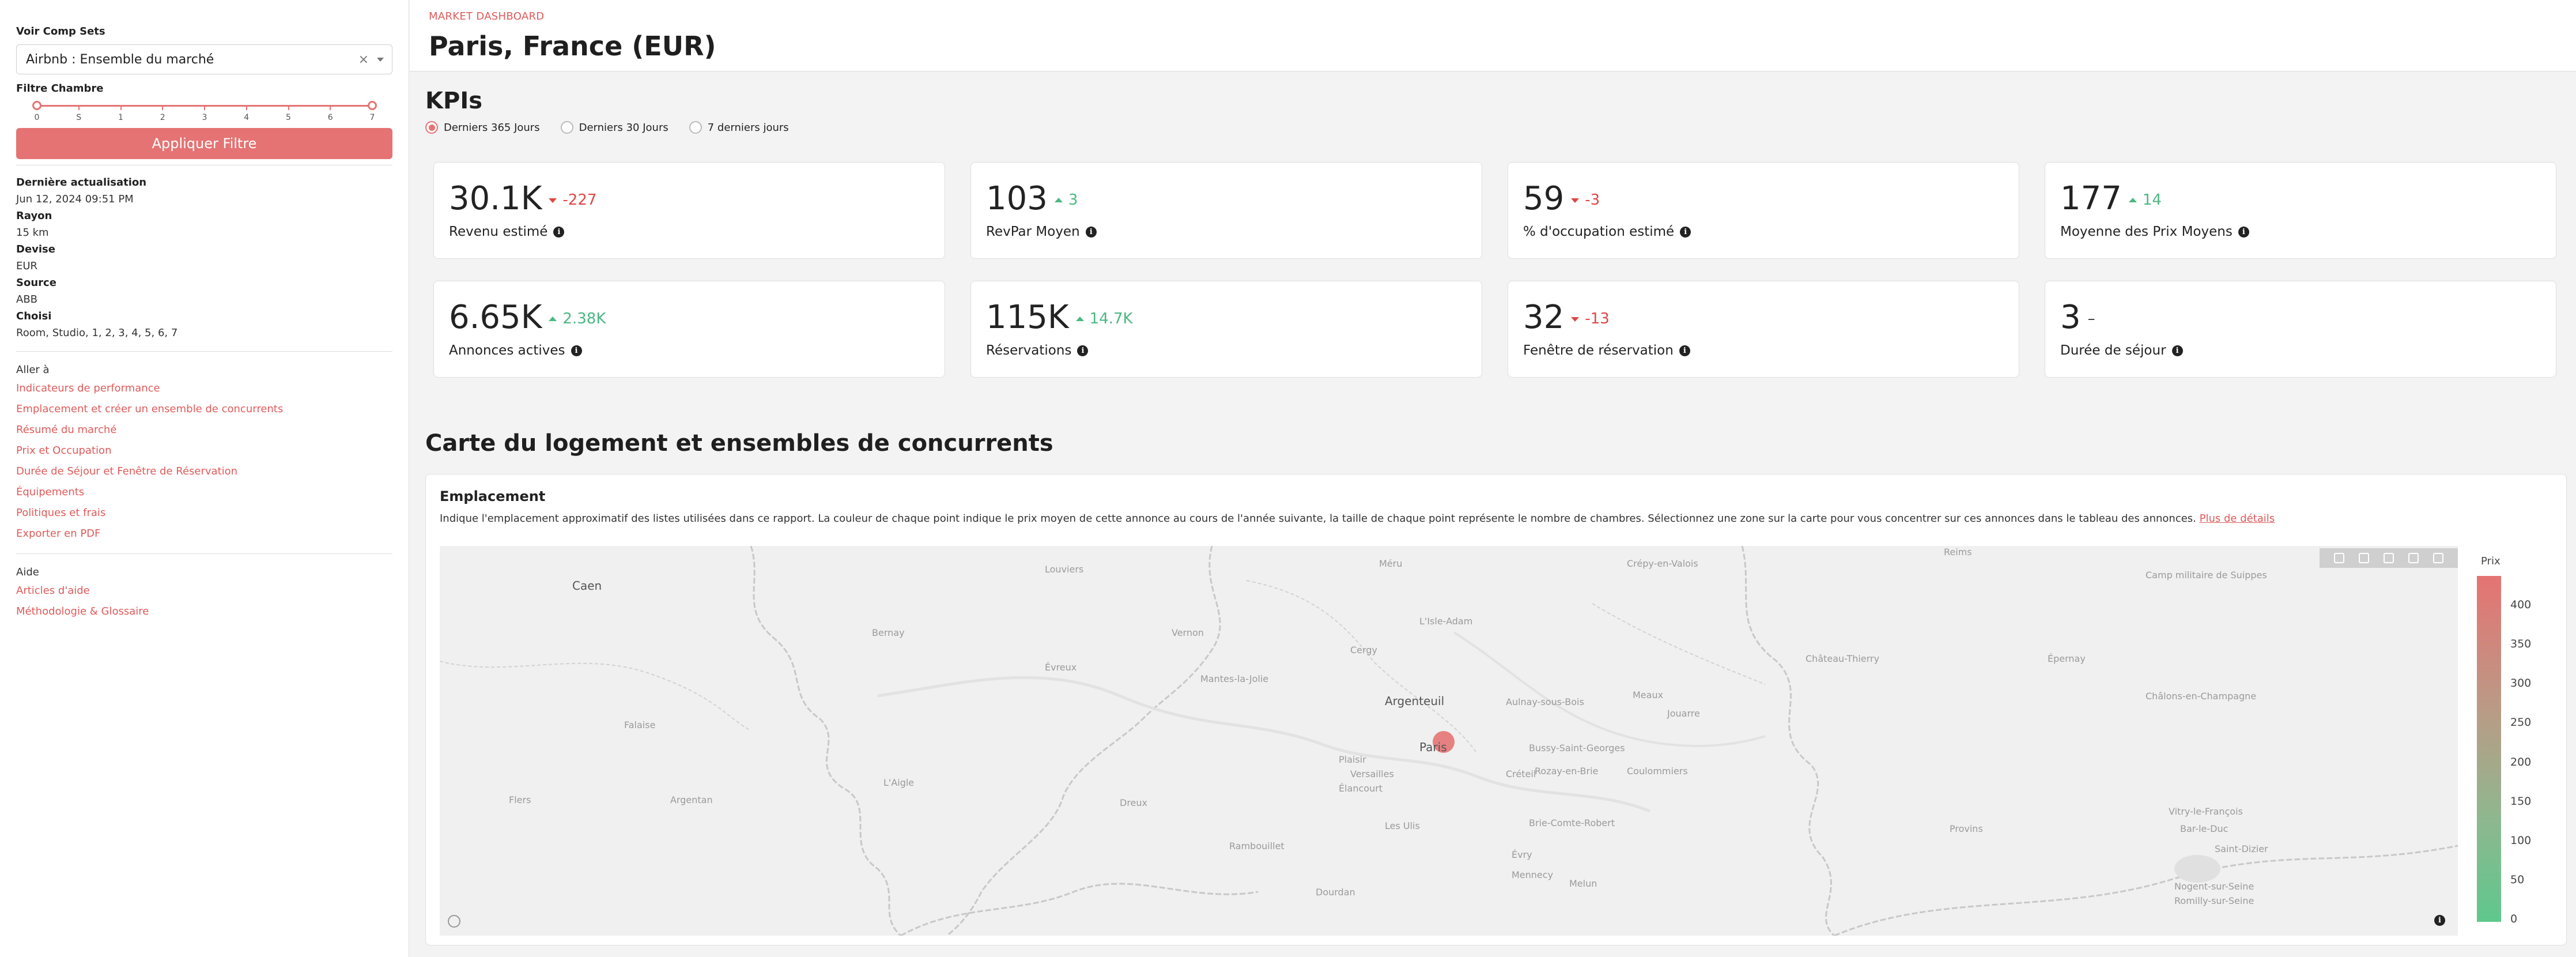 The width and height of the screenshot is (2576, 957). Describe the element at coordinates (1597, 318) in the screenshot. I see `kpi-delta-value: -13` at that location.